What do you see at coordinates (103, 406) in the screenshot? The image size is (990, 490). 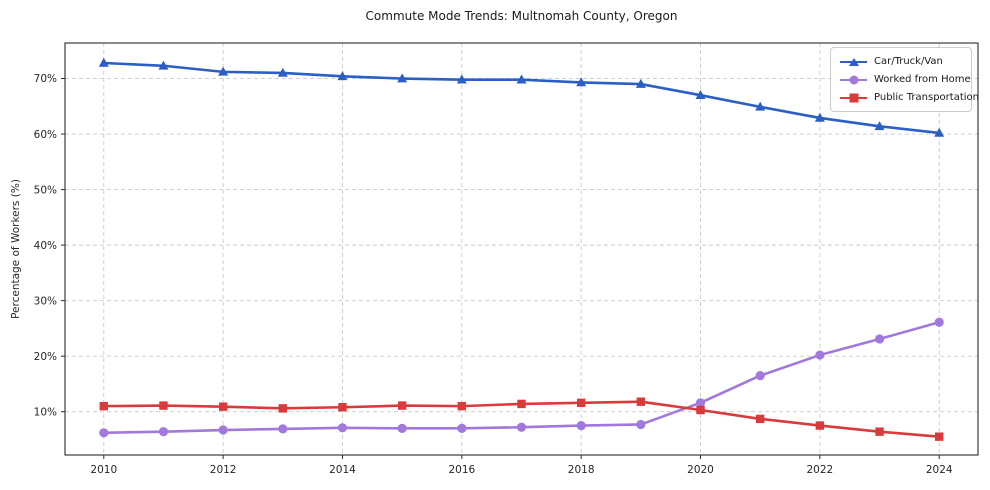 I see `data-point-public-transportation-2010` at bounding box center [103, 406].